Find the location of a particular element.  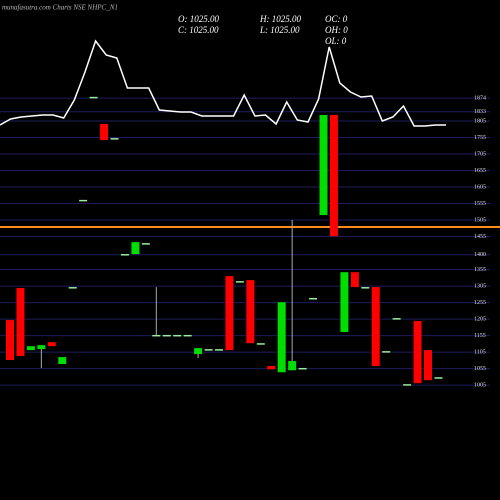

y-tick-label: 1555 is located at coordinates (480, 204).